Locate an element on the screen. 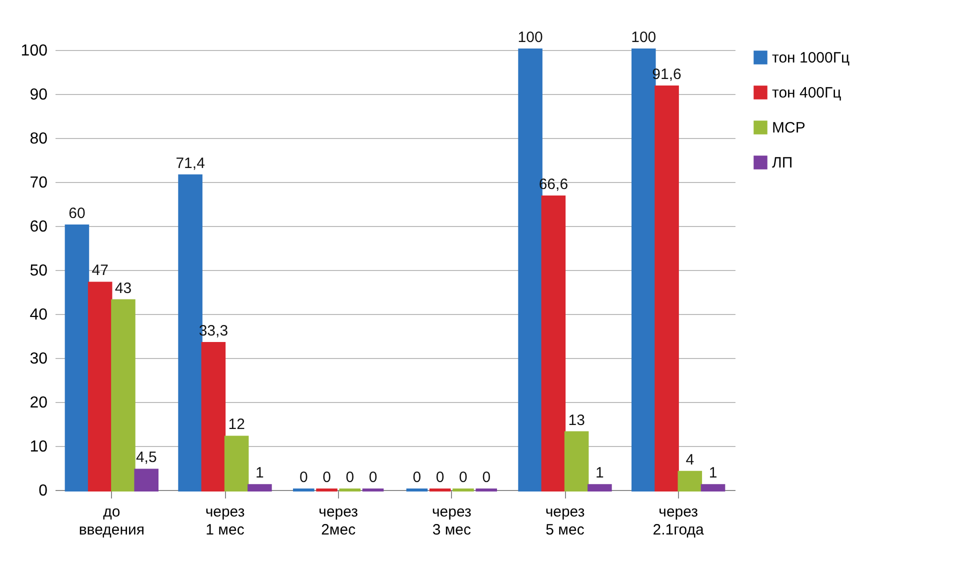 The image size is (973, 576). data-label: 12 is located at coordinates (236, 425).